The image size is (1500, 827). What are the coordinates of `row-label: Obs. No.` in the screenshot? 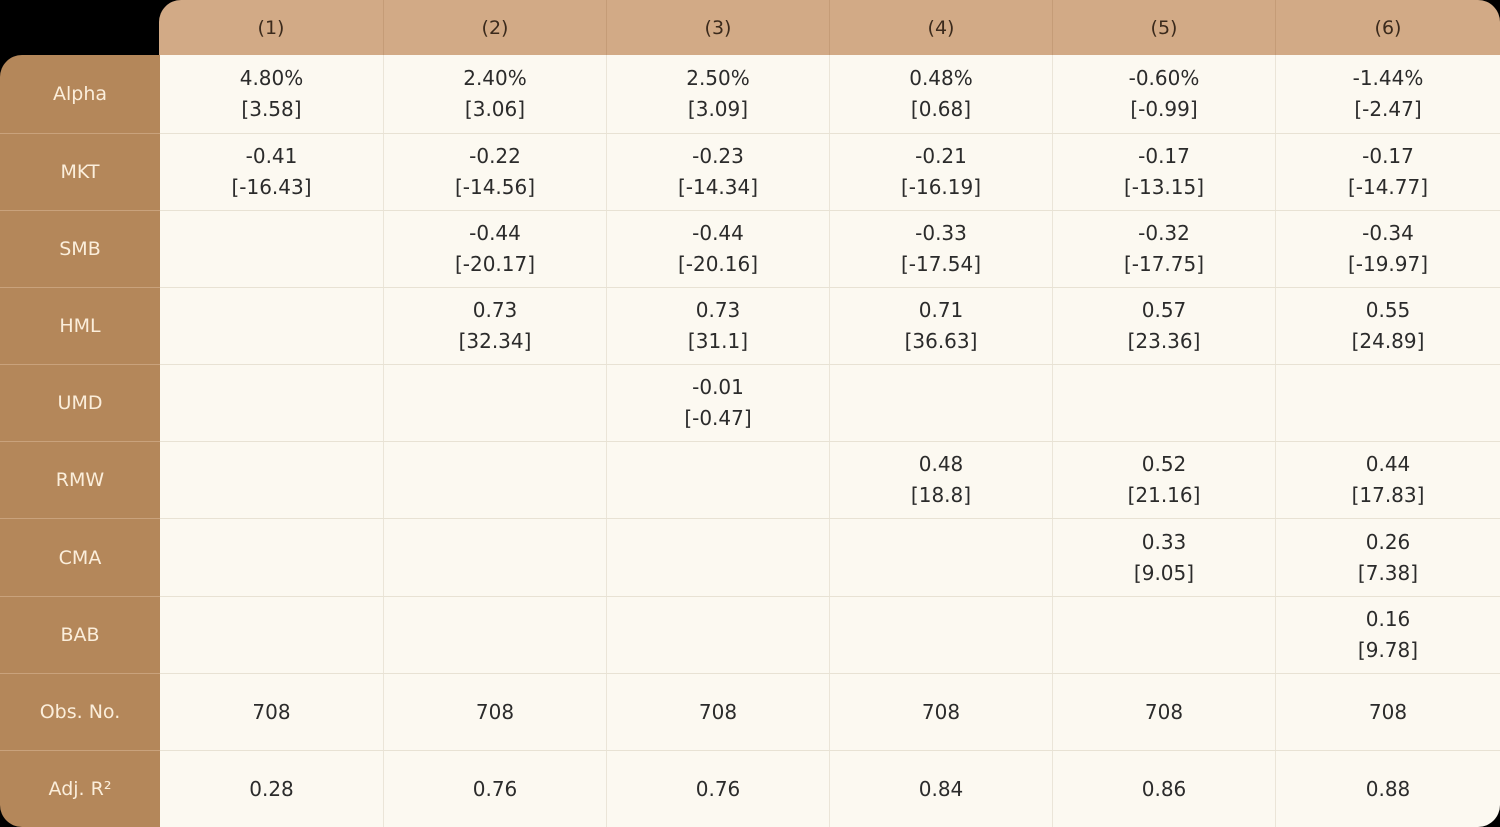 It's located at (80, 711).